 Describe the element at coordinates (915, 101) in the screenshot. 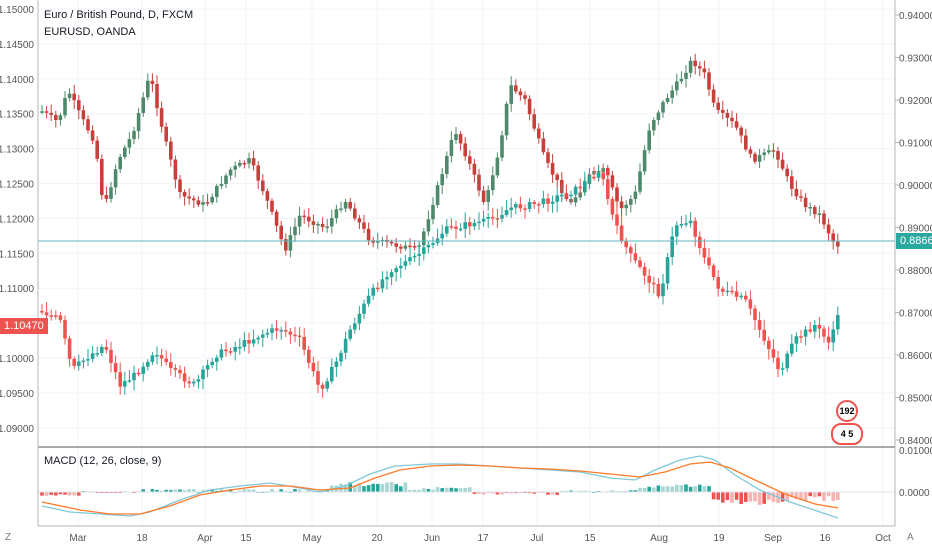

I see `right-axis-tick-label: 0.92000` at that location.